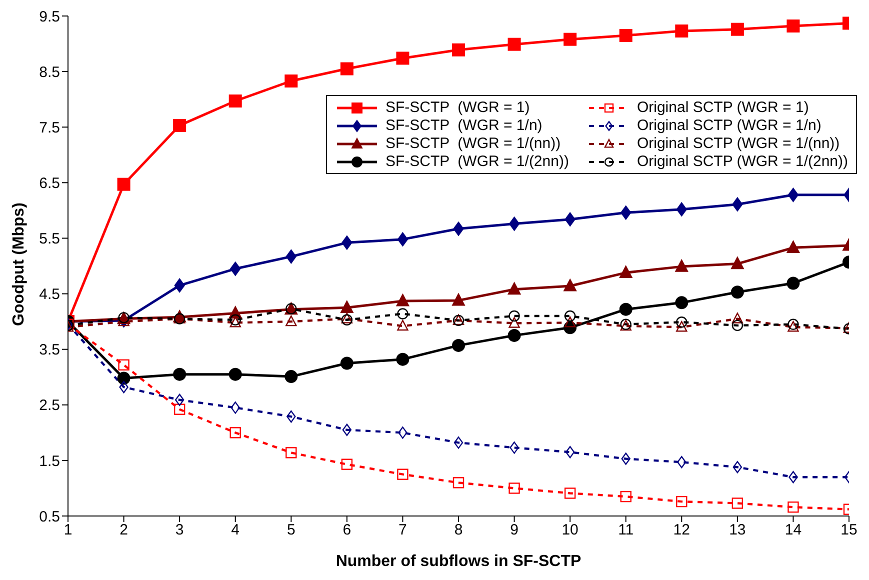  What do you see at coordinates (514, 530) in the screenshot?
I see `x-tick-label: 9` at bounding box center [514, 530].